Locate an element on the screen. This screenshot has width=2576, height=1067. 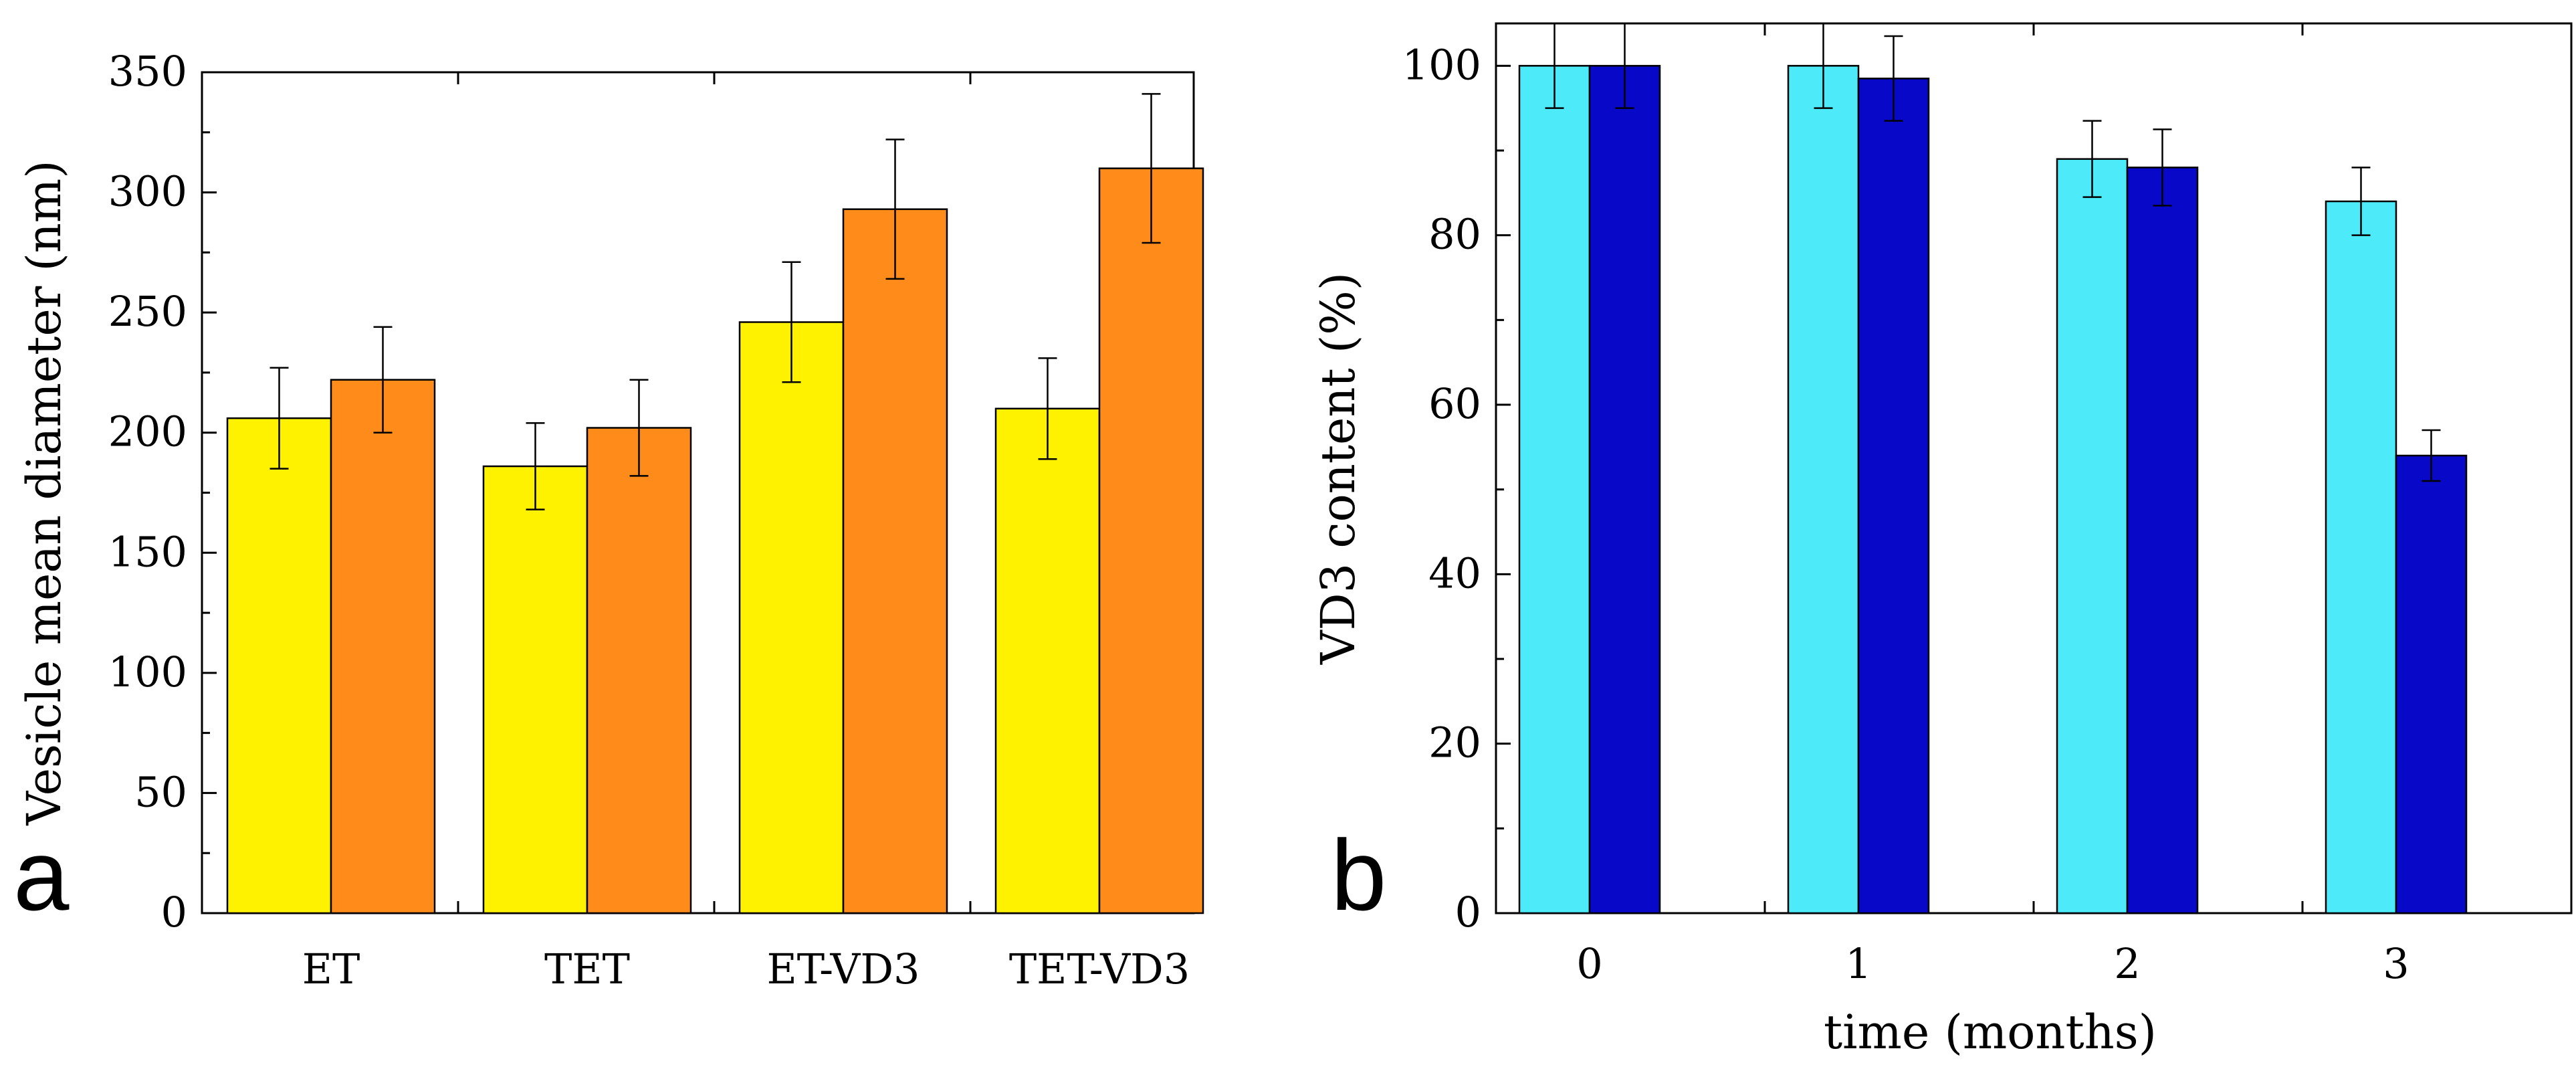
y-tick-label: 40 is located at coordinates (1455, 573).